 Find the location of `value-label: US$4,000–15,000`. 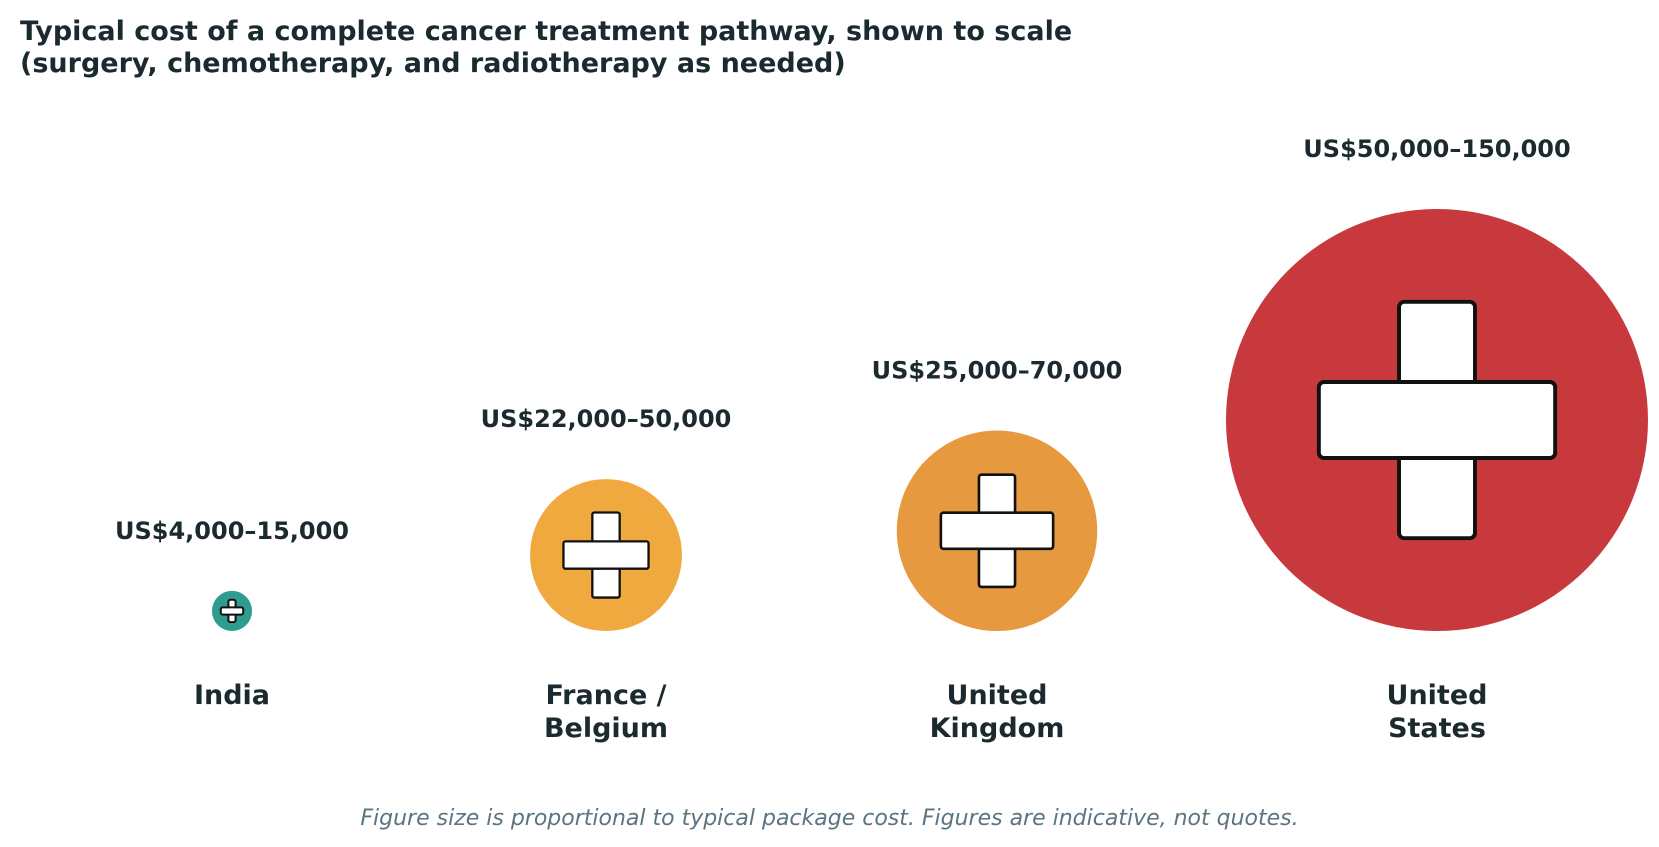

value-label: US$4,000–15,000 is located at coordinates (232, 531).